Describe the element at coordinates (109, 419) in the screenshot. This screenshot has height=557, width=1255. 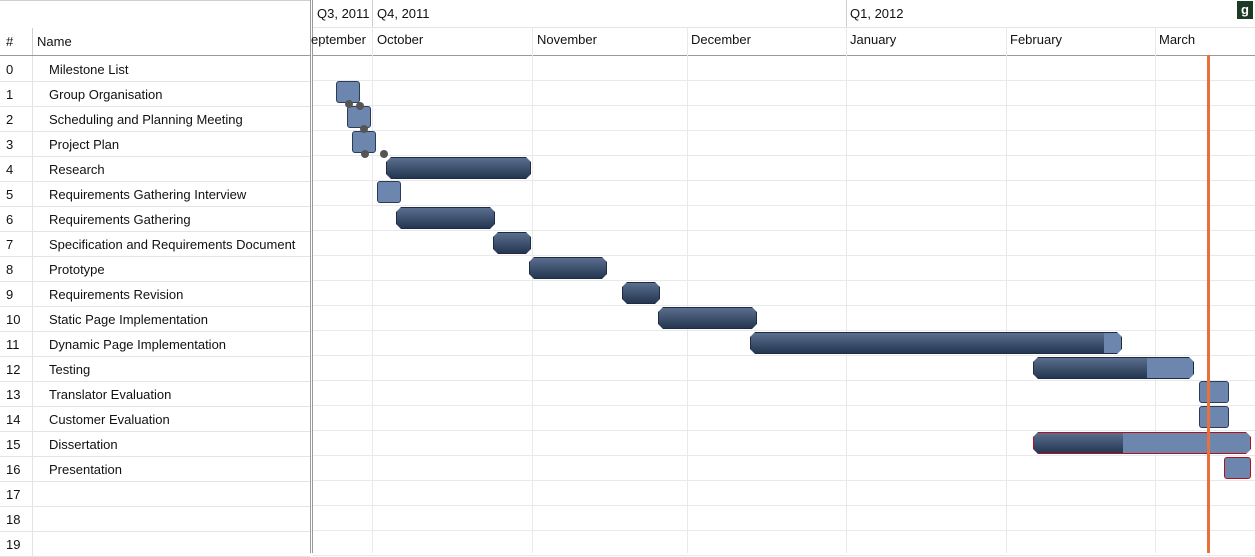
I see `task-name: Customer Evaluation` at that location.